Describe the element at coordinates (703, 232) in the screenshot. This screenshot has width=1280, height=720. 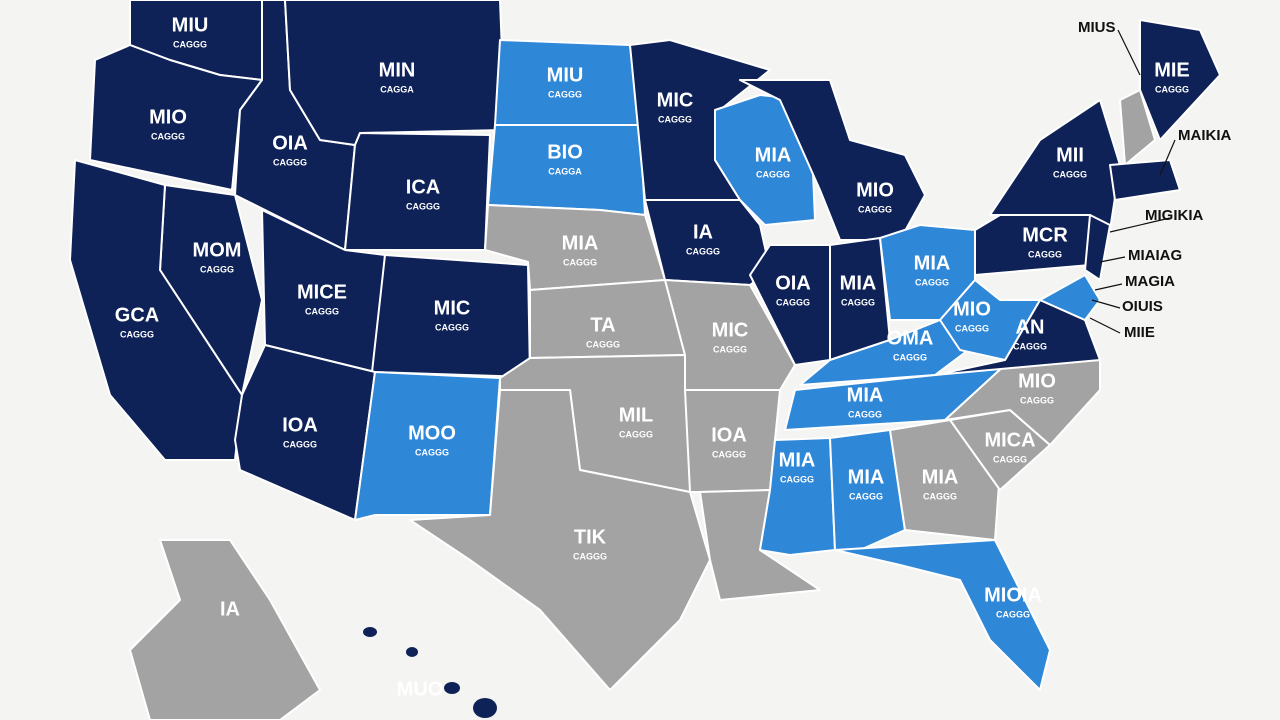
I see `state-label: IA` at that location.